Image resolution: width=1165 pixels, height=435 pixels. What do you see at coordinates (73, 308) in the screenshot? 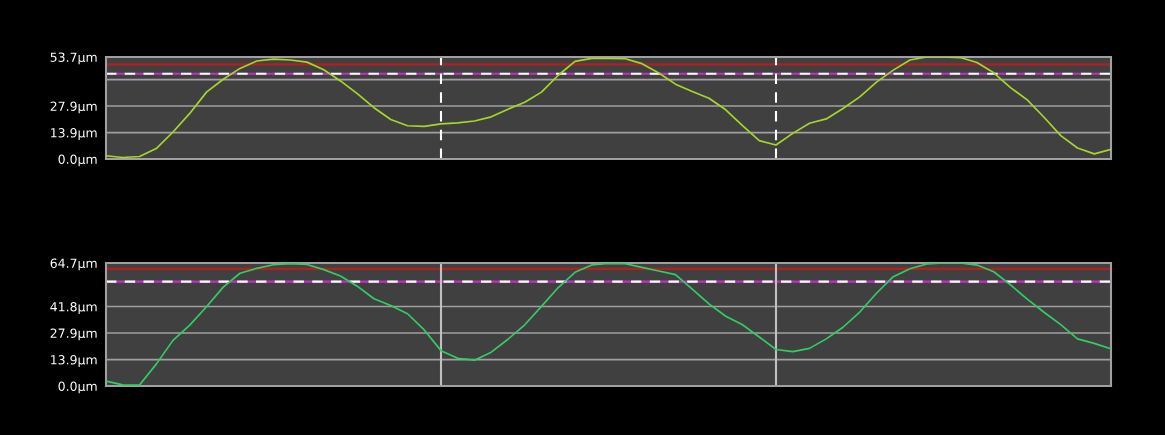
I see `y-tick-label: 41.8µm` at bounding box center [73, 308].